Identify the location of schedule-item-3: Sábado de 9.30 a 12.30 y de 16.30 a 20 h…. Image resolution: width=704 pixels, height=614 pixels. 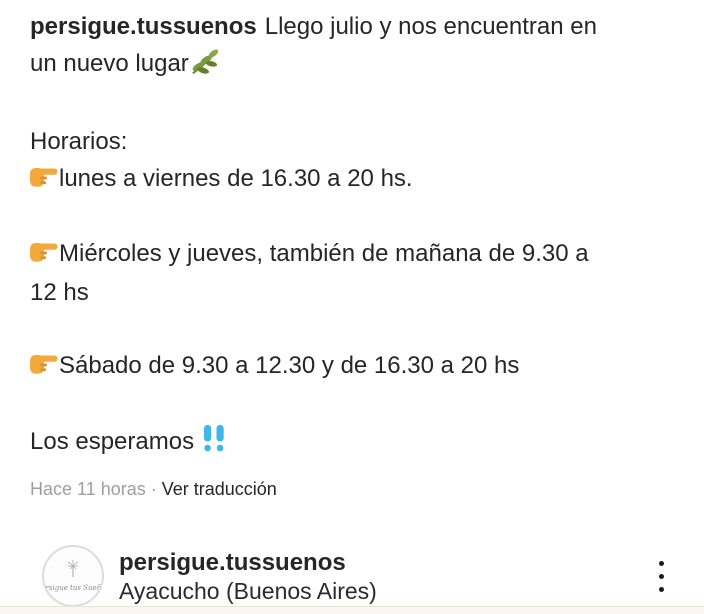
(289, 365).